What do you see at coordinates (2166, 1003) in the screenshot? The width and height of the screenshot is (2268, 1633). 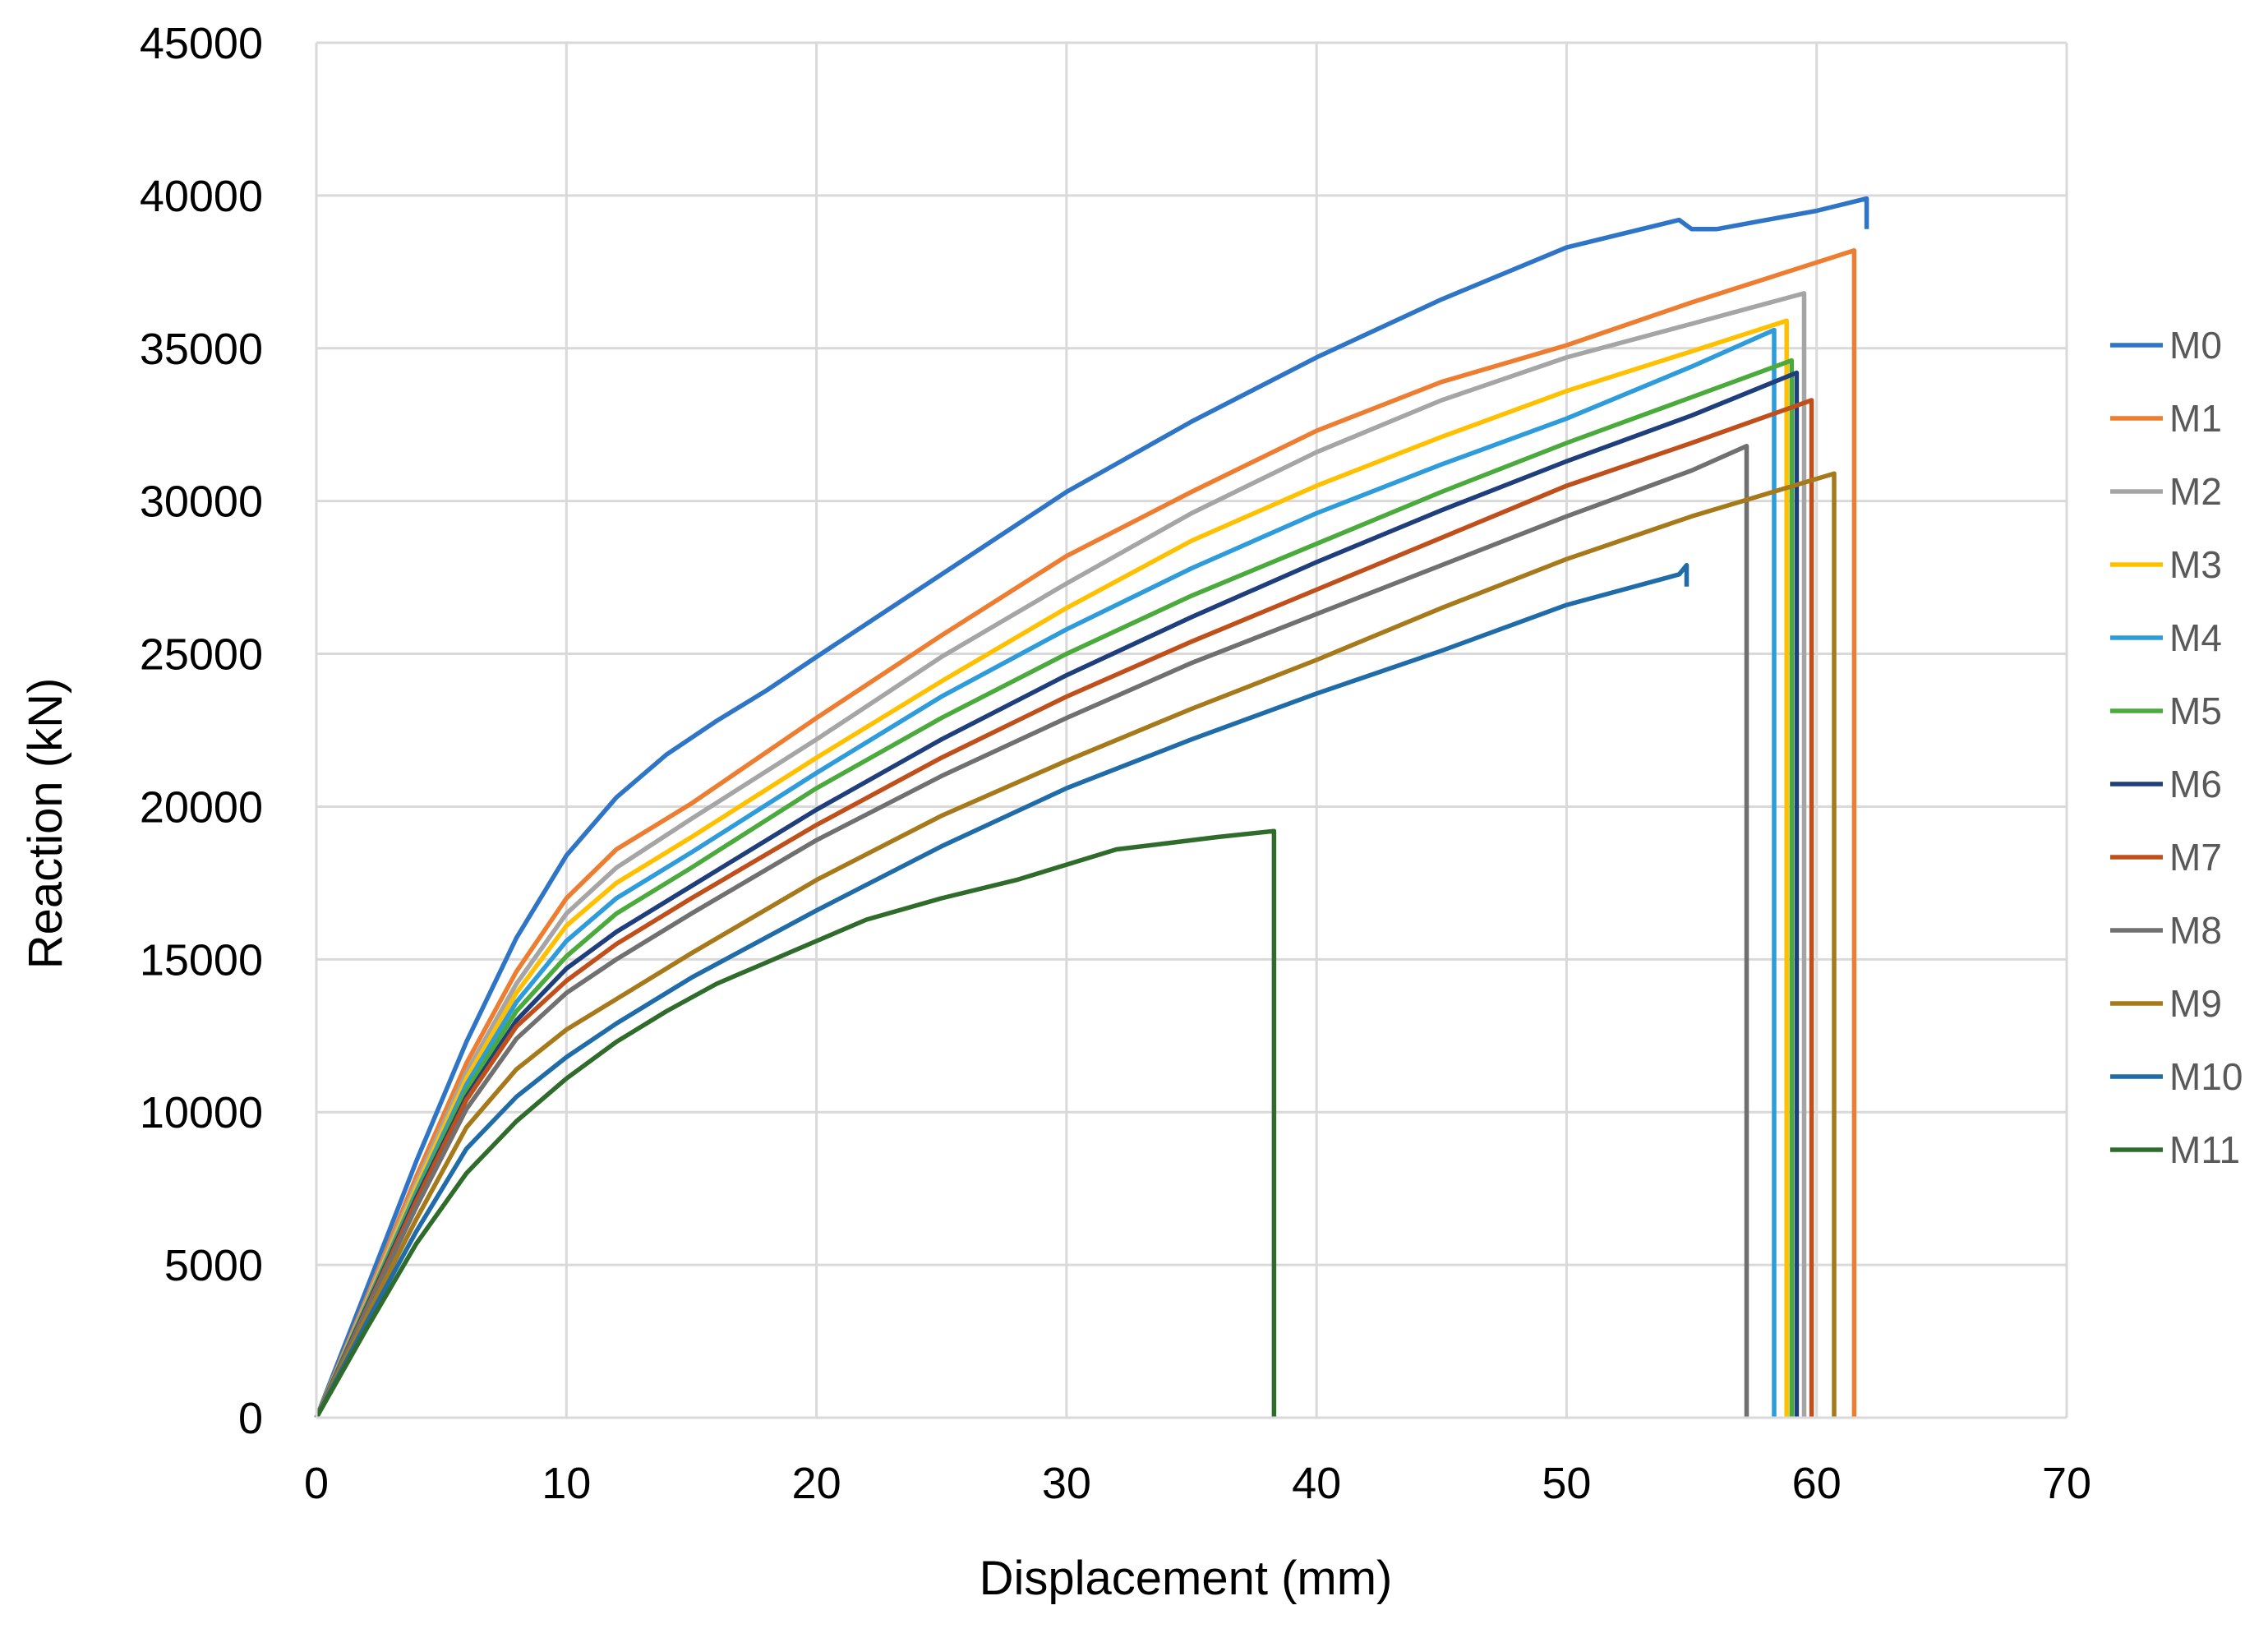 I see `legend-item: M9` at bounding box center [2166, 1003].